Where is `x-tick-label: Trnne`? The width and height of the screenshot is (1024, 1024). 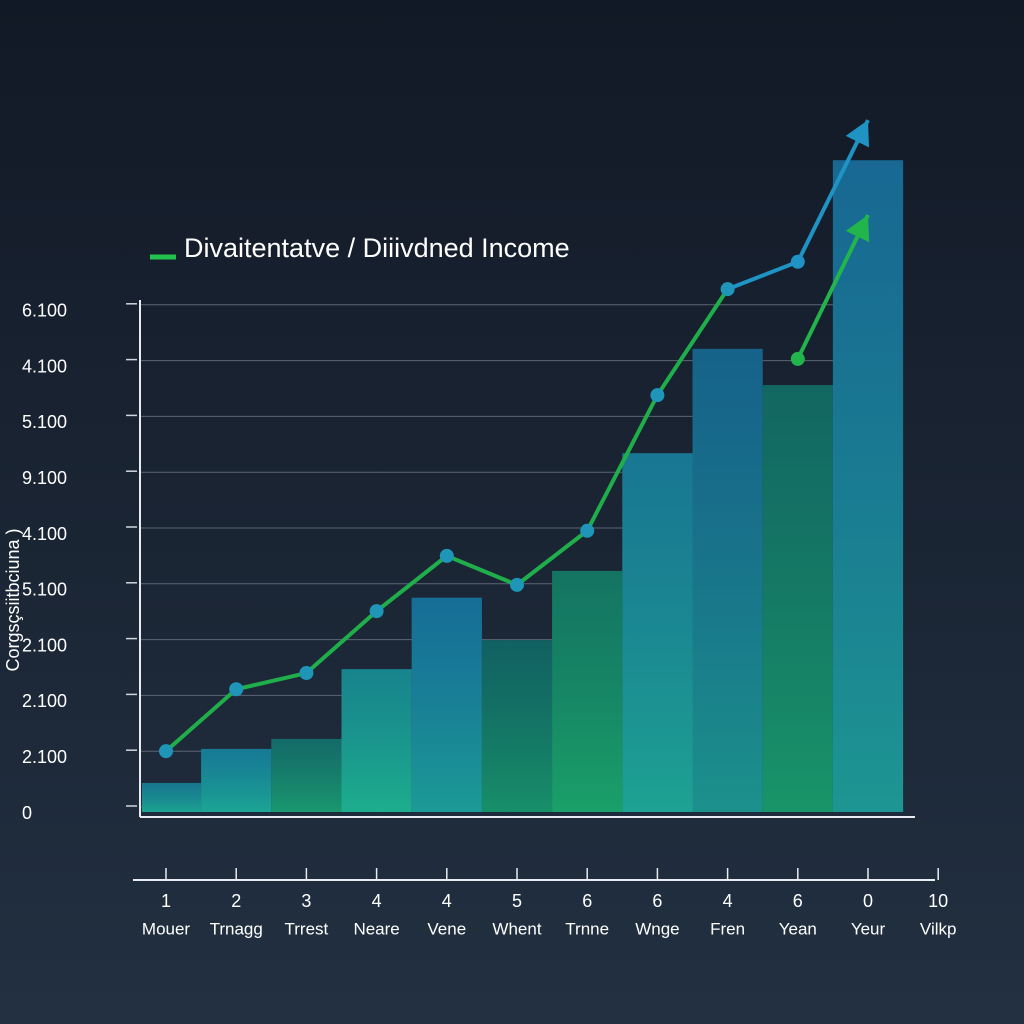 x-tick-label: Trnne is located at coordinates (587, 928).